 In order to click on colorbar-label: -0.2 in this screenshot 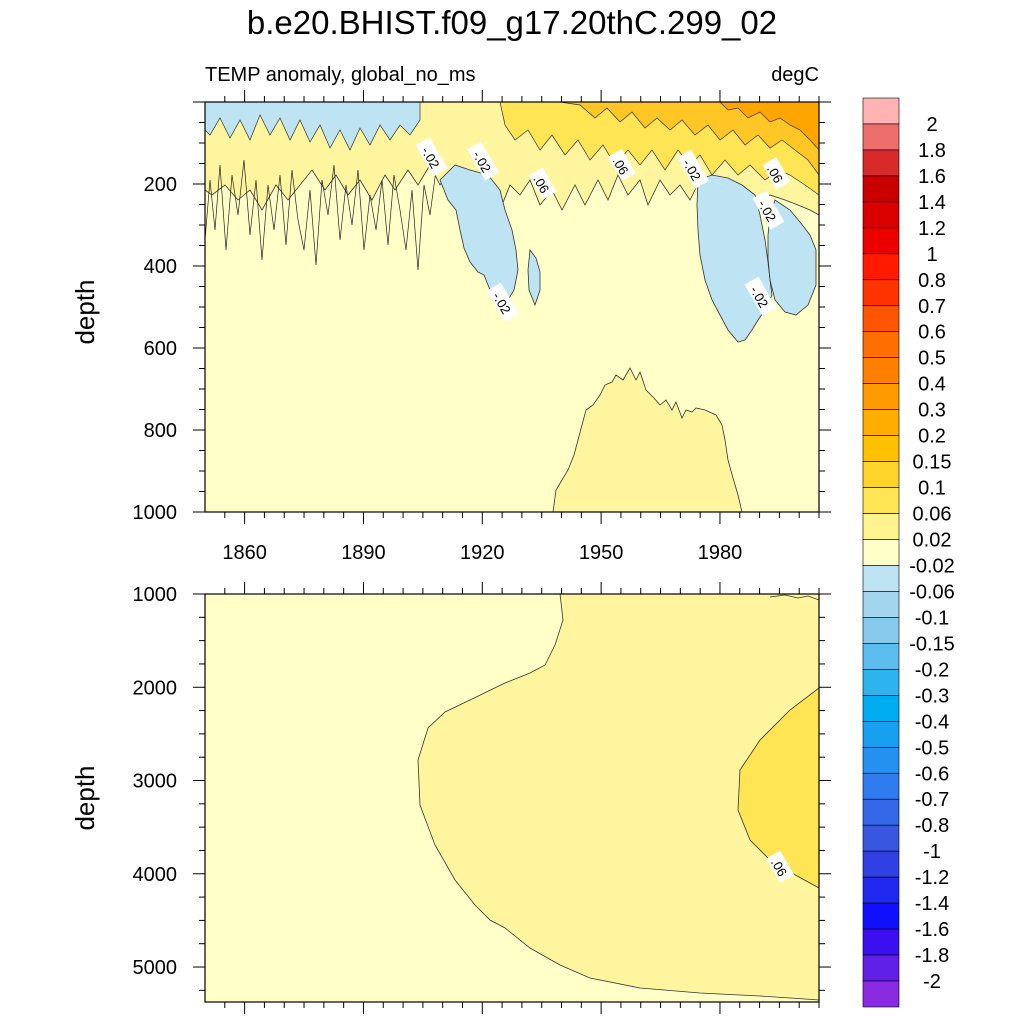, I will do `click(932, 670)`.